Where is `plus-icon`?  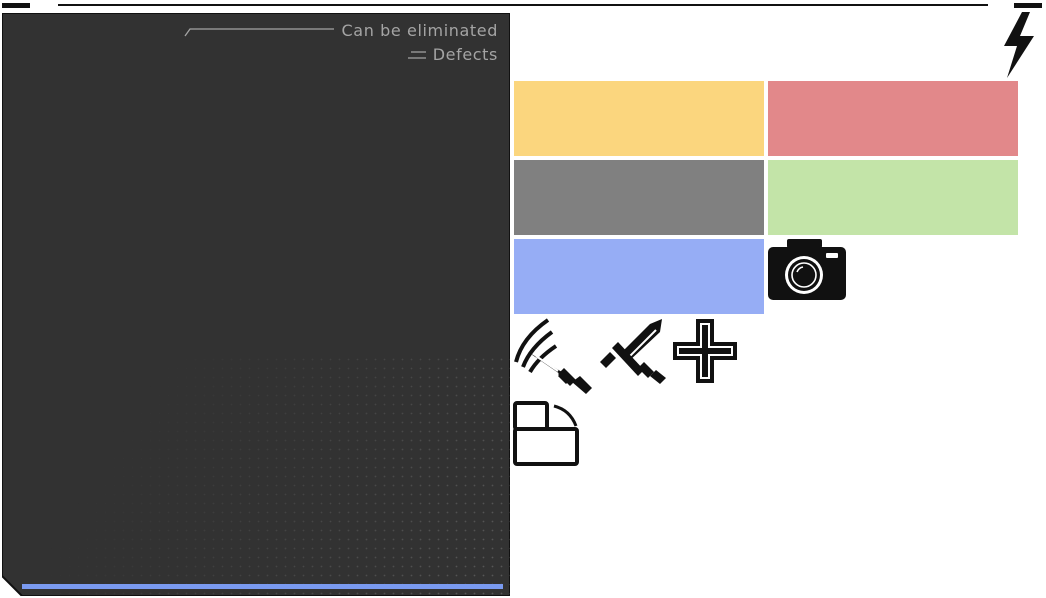 plus-icon is located at coordinates (705, 351).